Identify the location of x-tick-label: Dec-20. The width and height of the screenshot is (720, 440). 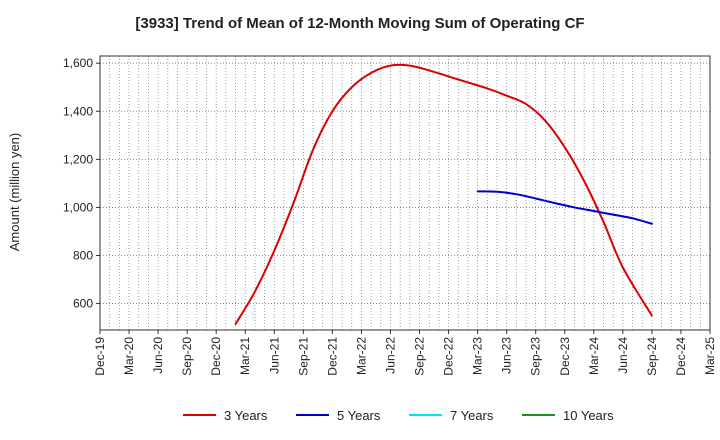
(216, 356).